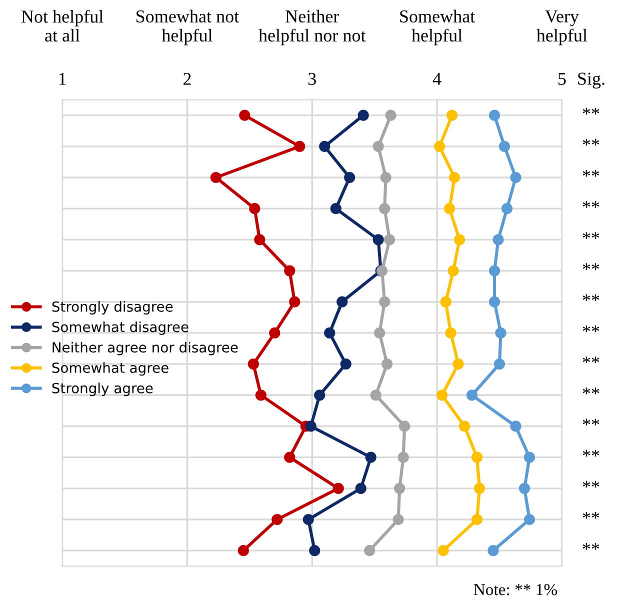 The width and height of the screenshot is (623, 601). I want to click on text: Somewhat helpful, so click(438, 28).